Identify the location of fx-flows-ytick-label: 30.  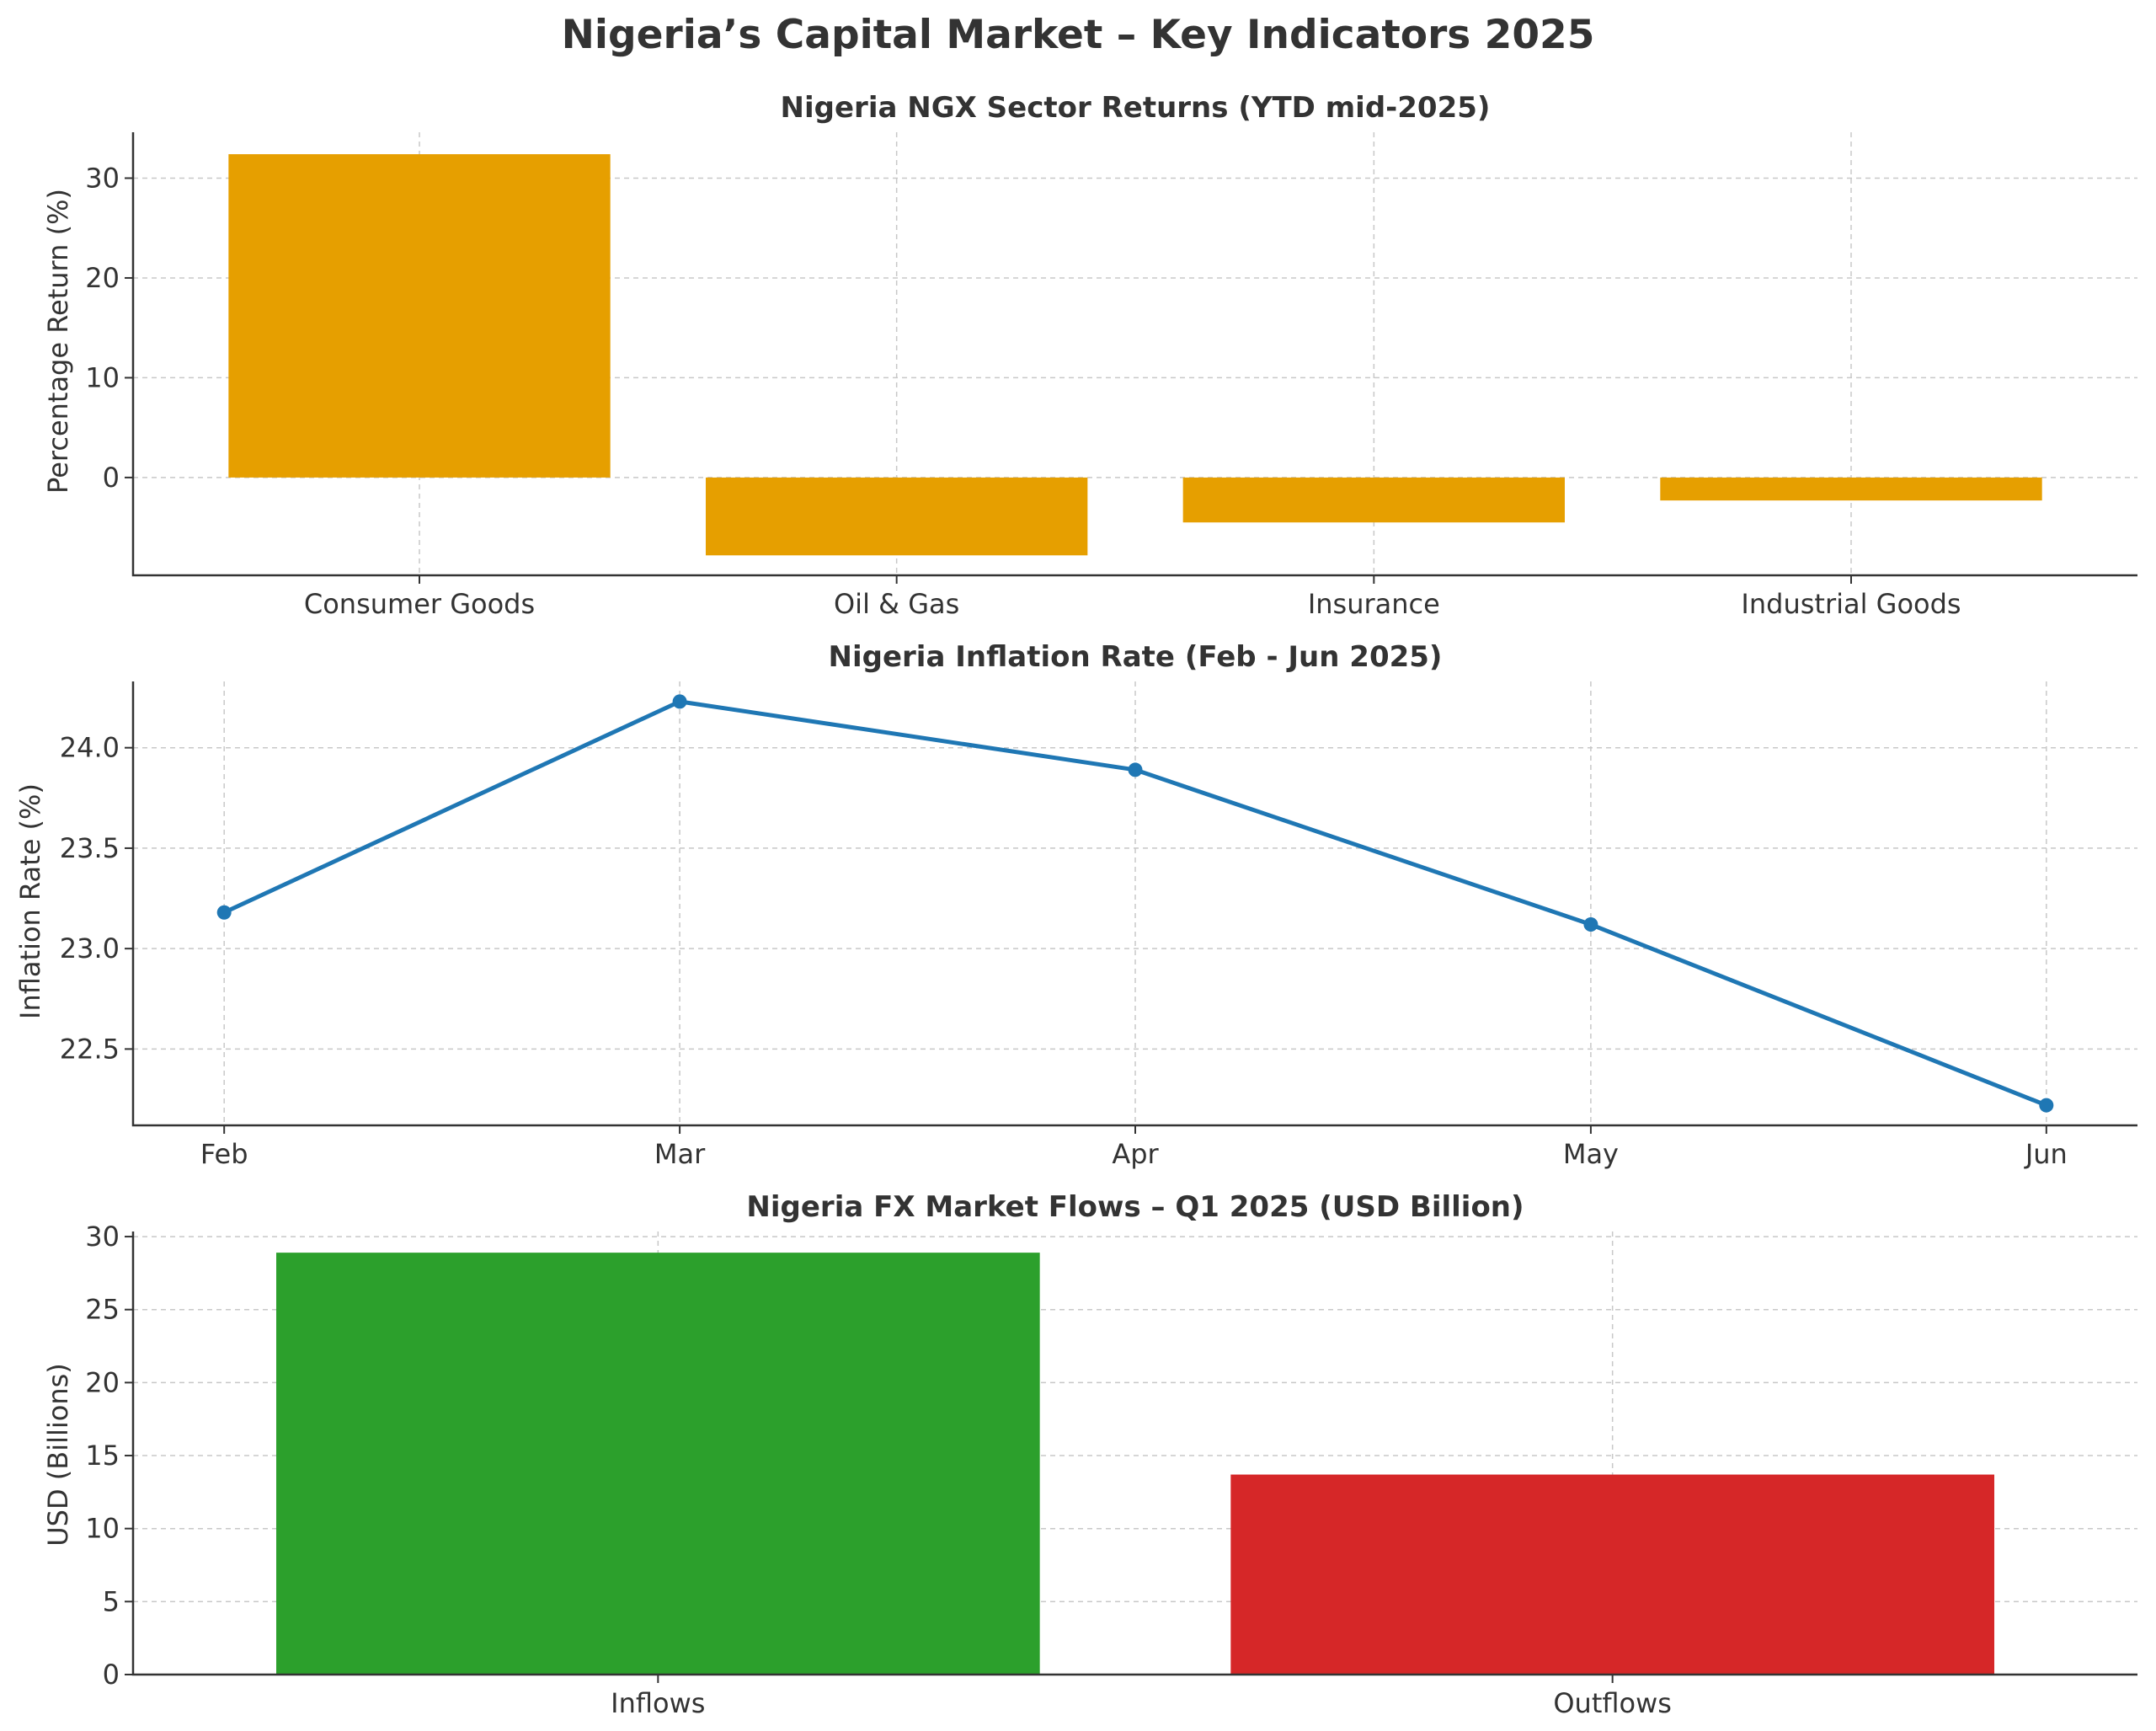
(102, 1237).